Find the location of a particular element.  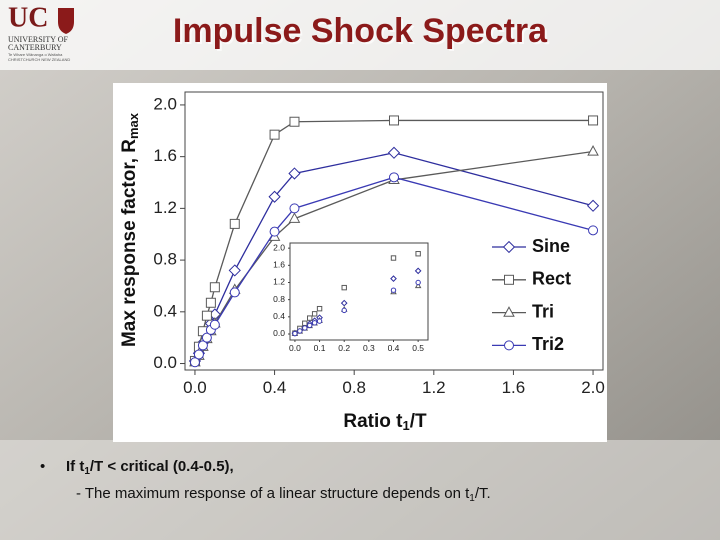

x-tick-label: 0.5 is located at coordinates (418, 348).